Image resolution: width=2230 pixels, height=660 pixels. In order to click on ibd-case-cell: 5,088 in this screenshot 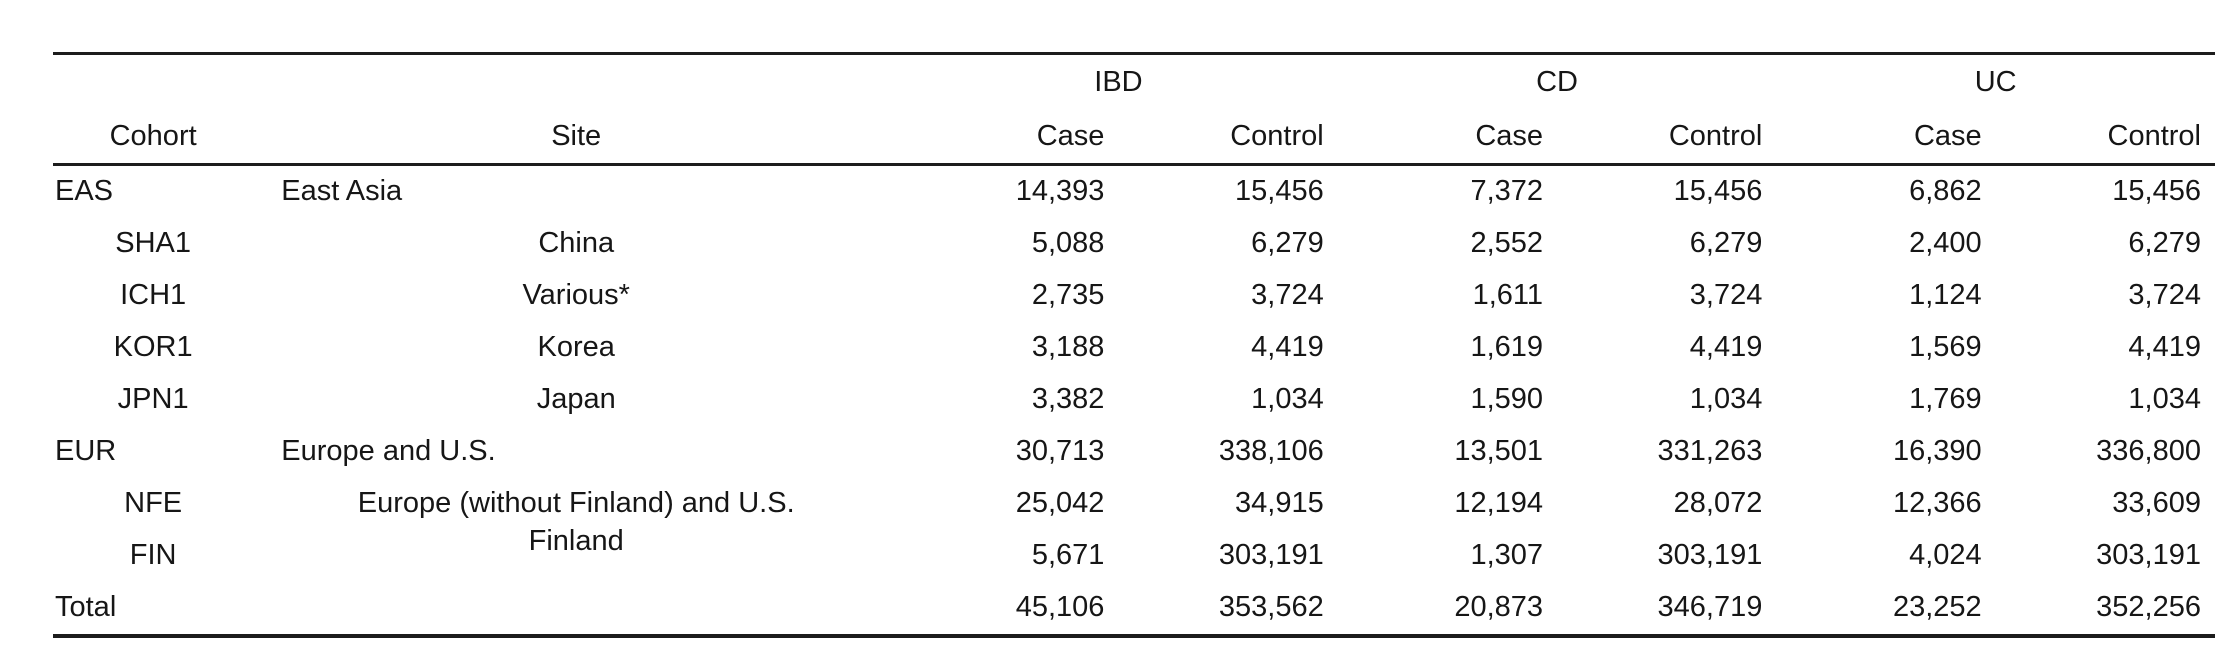, I will do `click(1068, 243)`.